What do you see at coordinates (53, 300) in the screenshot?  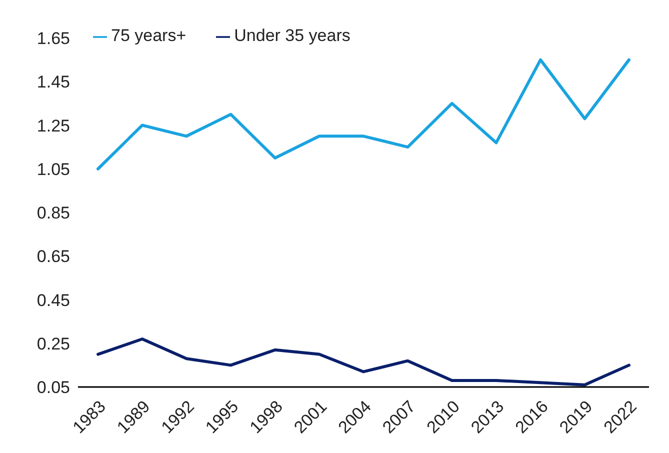 I see `y-tick-label: 0.45` at bounding box center [53, 300].